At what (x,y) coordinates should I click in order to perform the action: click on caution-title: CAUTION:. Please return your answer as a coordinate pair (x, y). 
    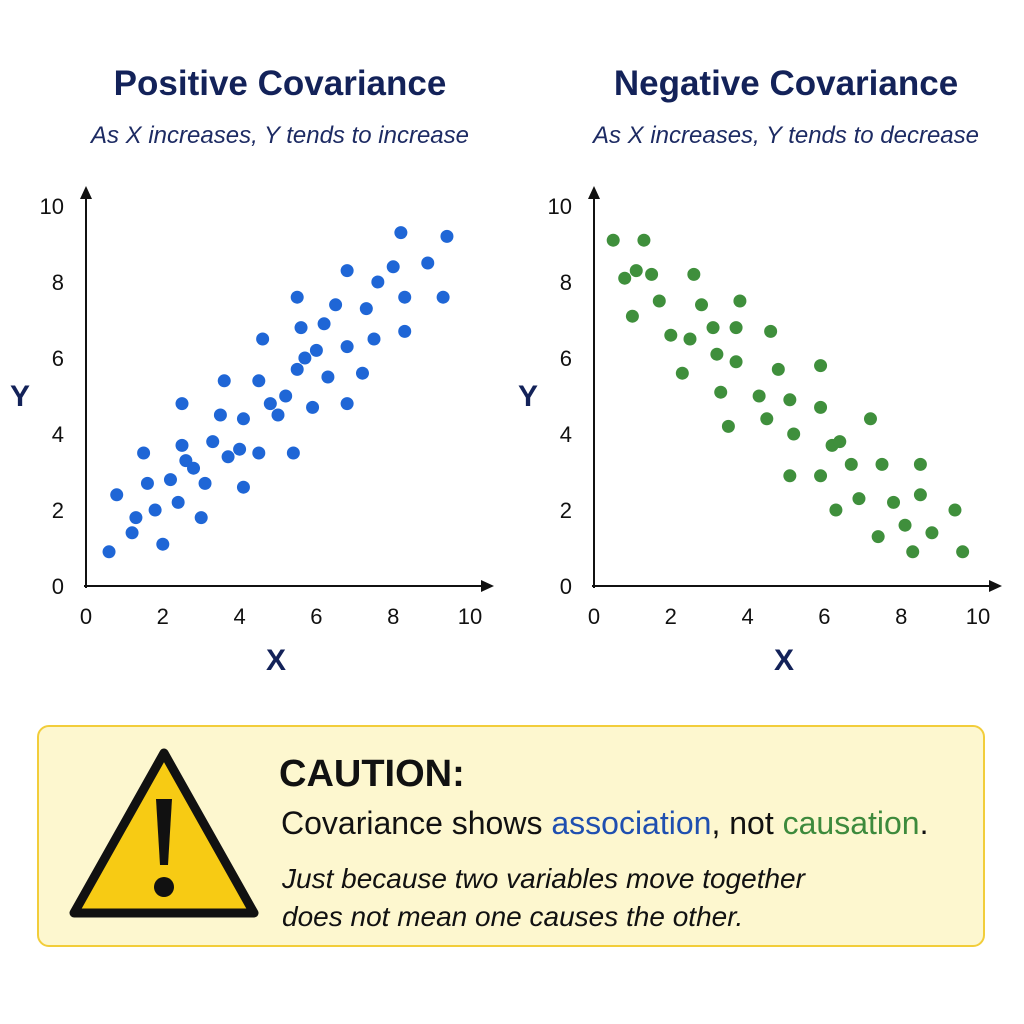
    Looking at the image, I should click on (372, 774).